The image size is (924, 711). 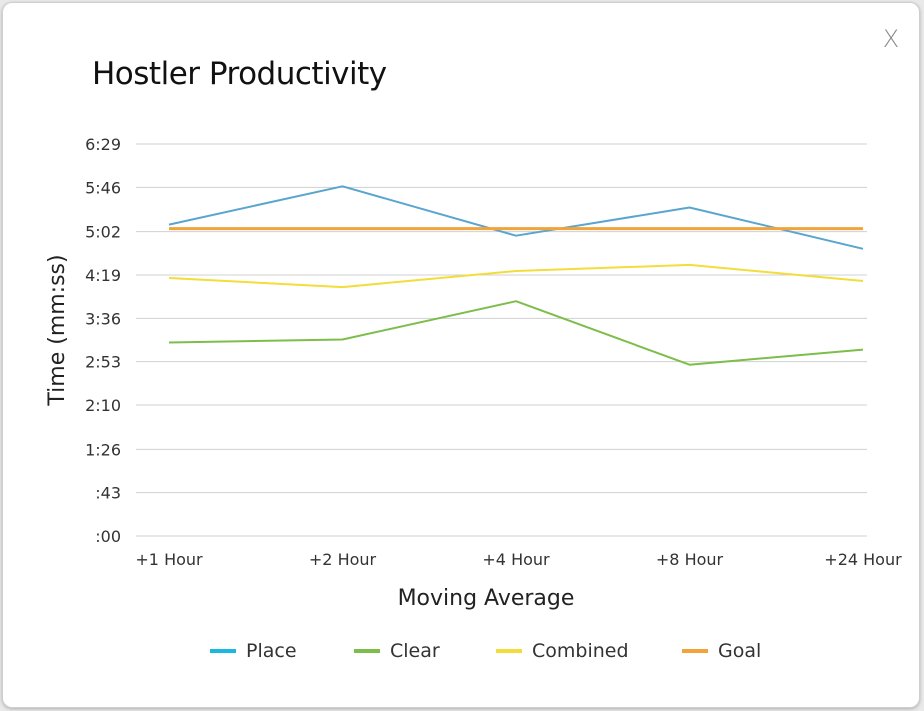 What do you see at coordinates (516, 333) in the screenshot?
I see `series-line-clear` at bounding box center [516, 333].